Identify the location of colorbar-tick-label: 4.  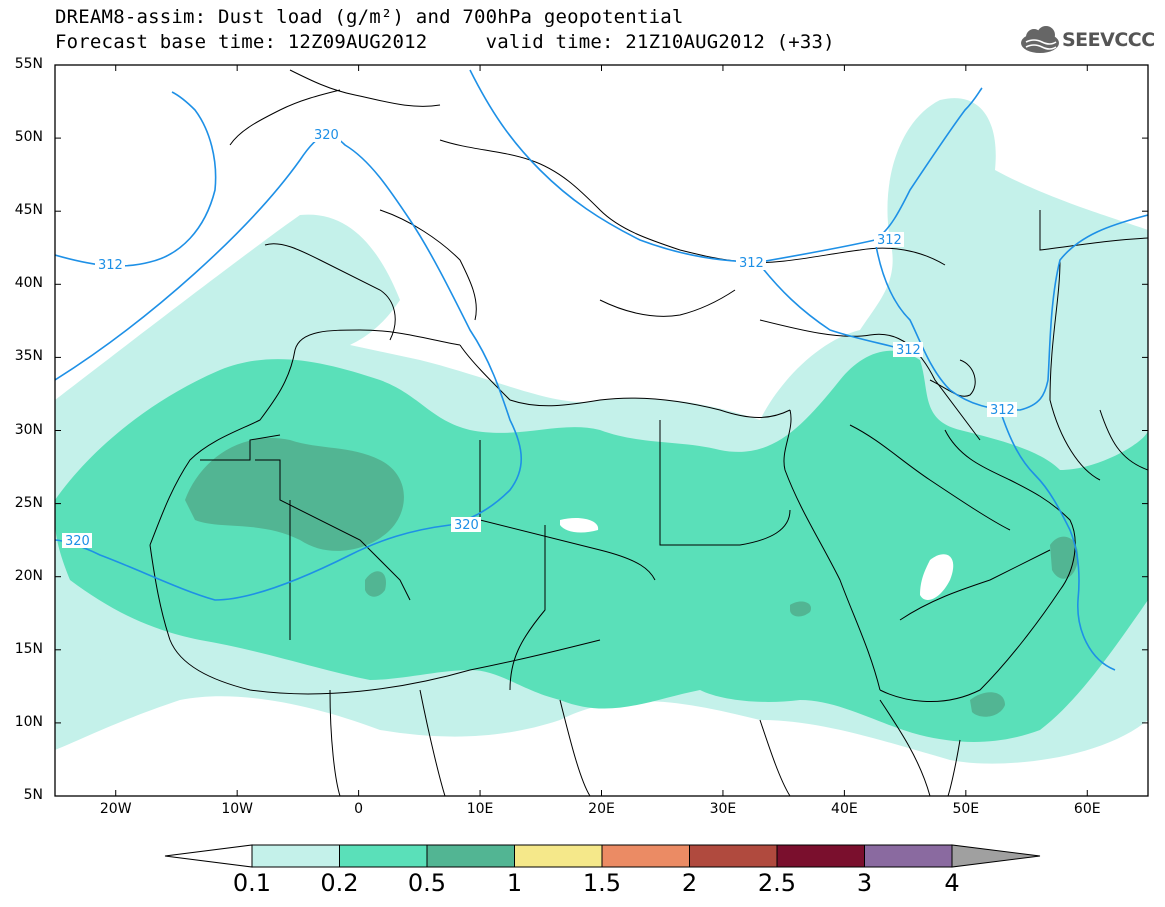
(952, 883).